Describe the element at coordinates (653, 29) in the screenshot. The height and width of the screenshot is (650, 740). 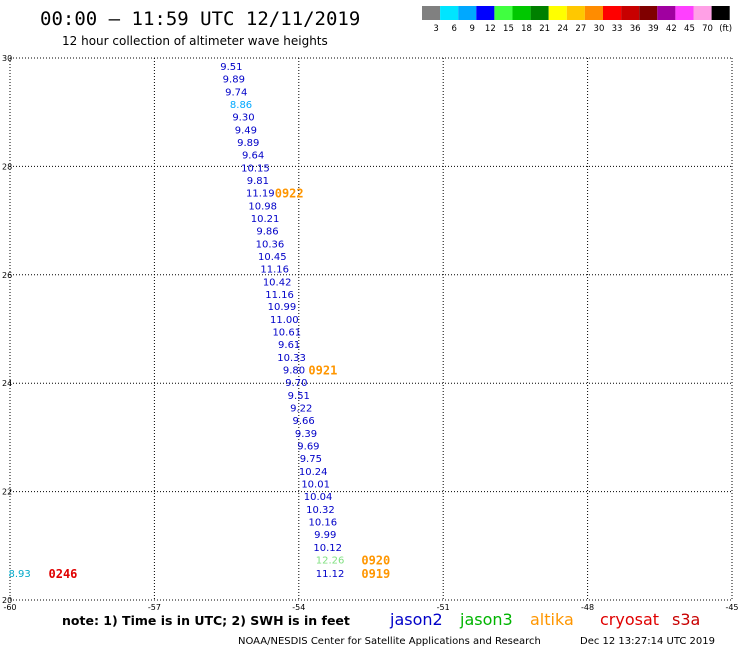
I see `colorbar-label: 39` at that location.